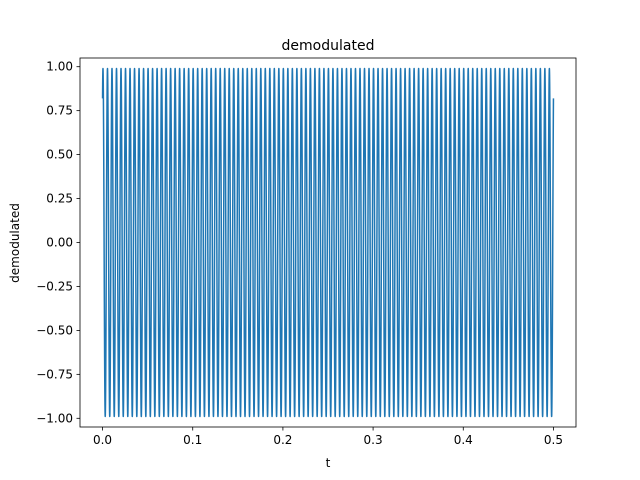 This screenshot has width=640, height=480. I want to click on y-tick-label: −1.00, so click(54, 418).